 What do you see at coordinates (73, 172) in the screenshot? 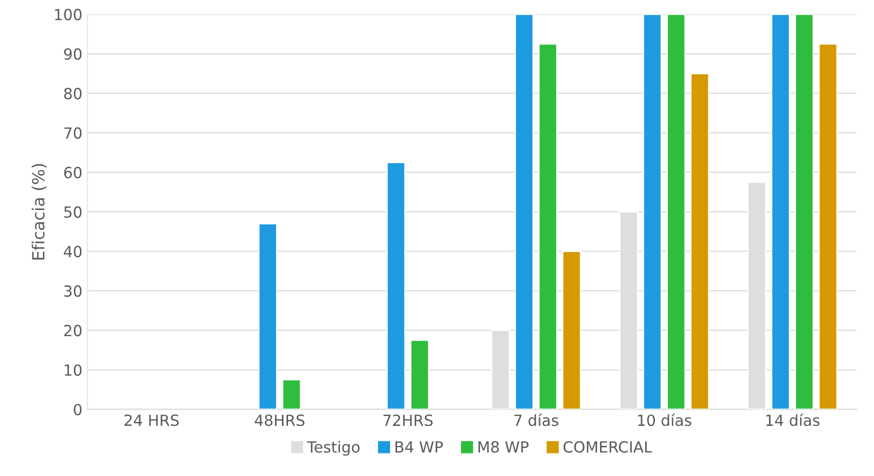
I see `y-tick-label: 60` at bounding box center [73, 172].